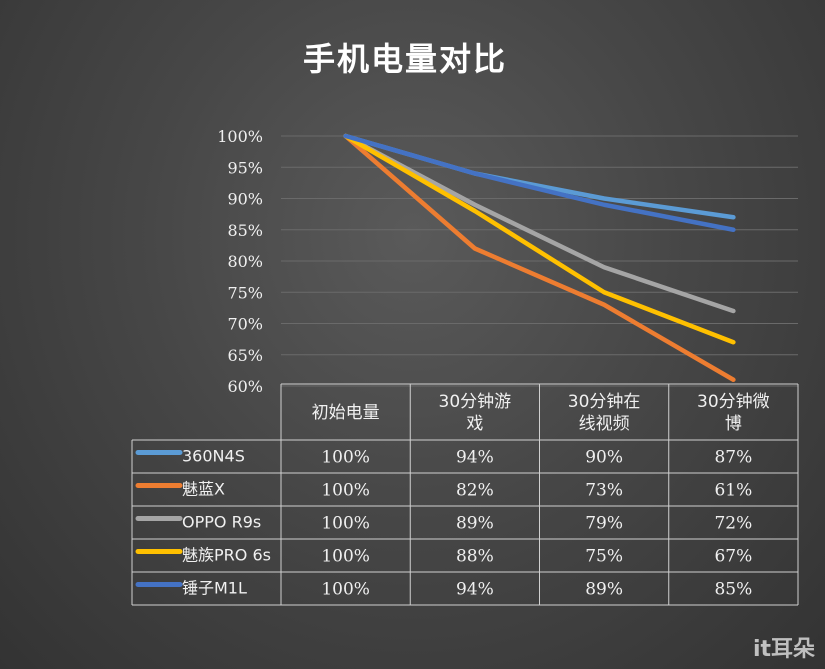  Describe the element at coordinates (214, 588) in the screenshot. I see `series-name: 锤子M1L` at that location.